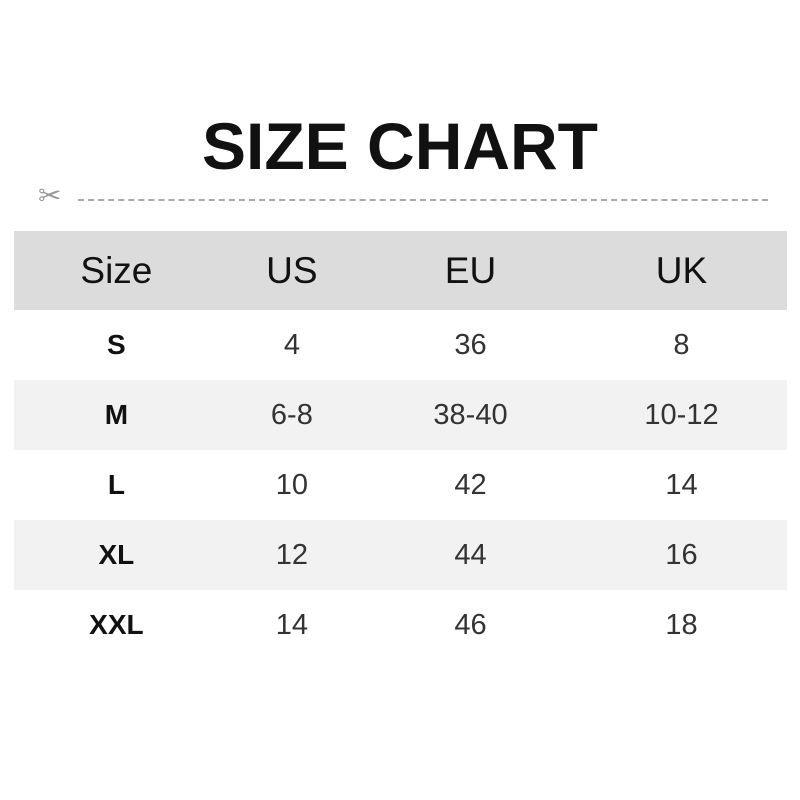  I want to click on column-header: Size, so click(116, 270).